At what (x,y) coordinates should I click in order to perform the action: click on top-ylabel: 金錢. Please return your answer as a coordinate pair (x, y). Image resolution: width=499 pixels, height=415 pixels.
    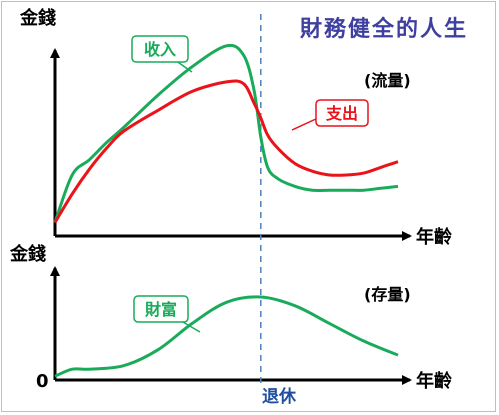
    Looking at the image, I should click on (37, 18).